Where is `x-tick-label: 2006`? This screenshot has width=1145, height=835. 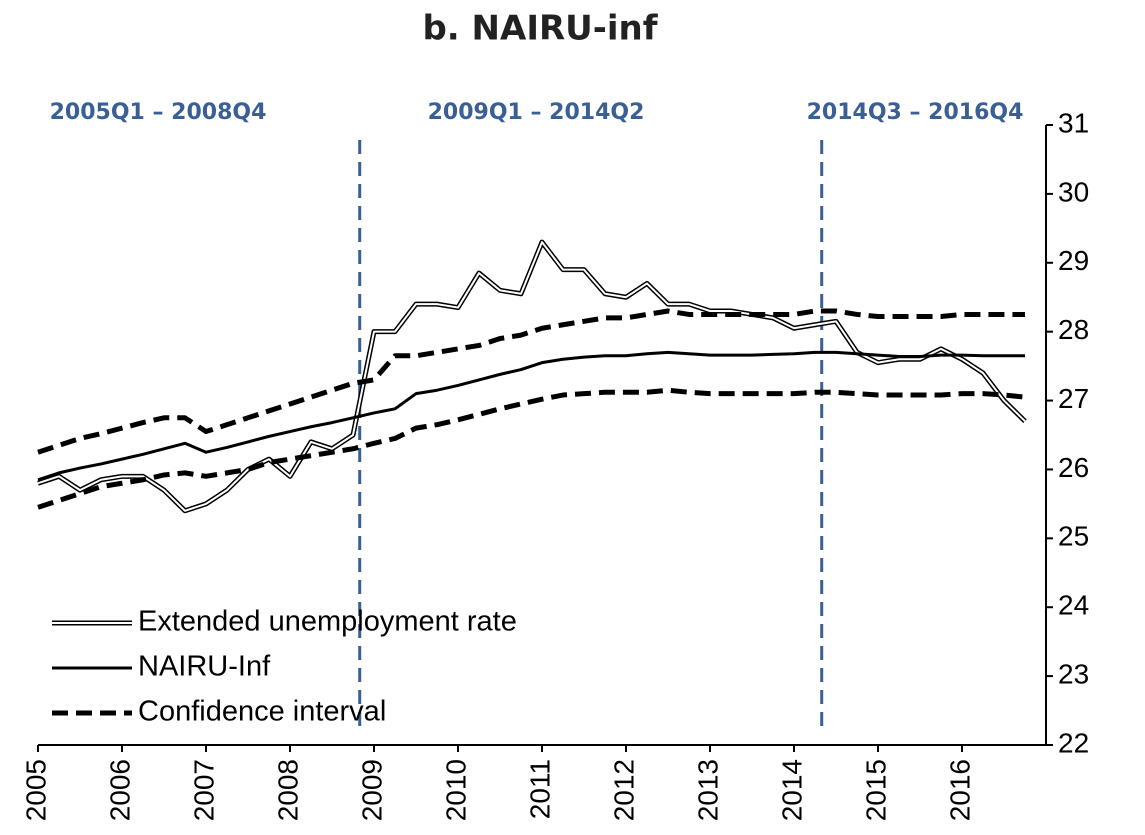 x-tick-label: 2006 is located at coordinates (119, 790).